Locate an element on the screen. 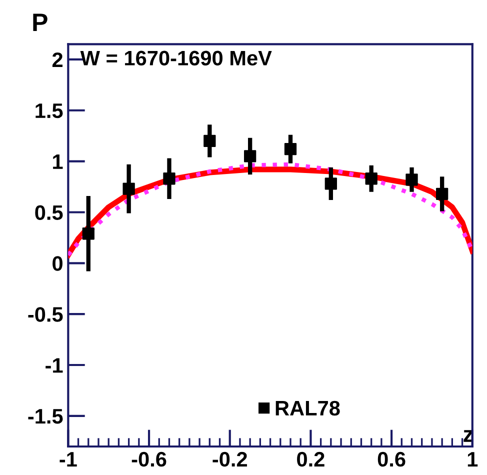 The image size is (487, 475). x-tick-label: 0.6 is located at coordinates (392, 459).